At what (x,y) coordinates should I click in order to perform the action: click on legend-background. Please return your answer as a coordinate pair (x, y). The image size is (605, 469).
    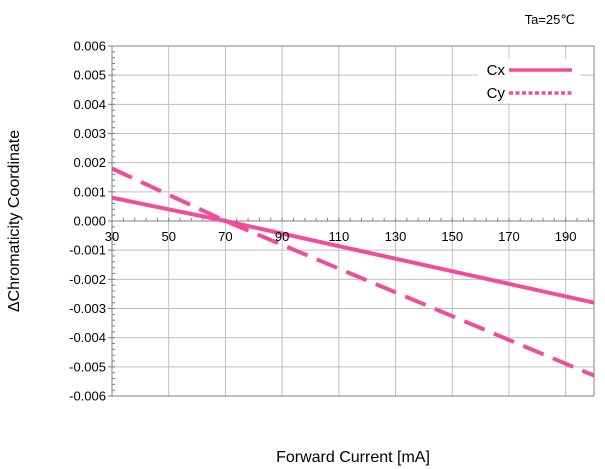
    Looking at the image, I should click on (529, 81).